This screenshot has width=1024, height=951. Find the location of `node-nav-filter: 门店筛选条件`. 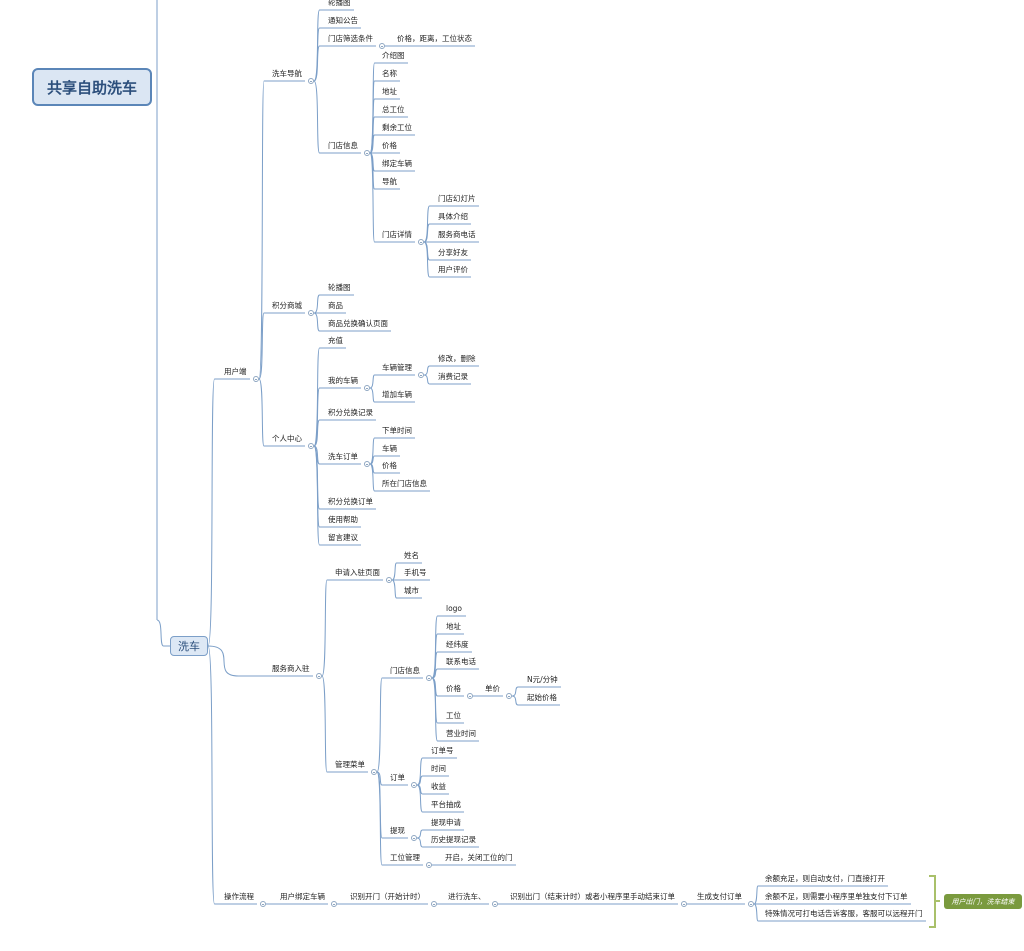

node-nav-filter: 门店筛选条件 is located at coordinates (350, 38).